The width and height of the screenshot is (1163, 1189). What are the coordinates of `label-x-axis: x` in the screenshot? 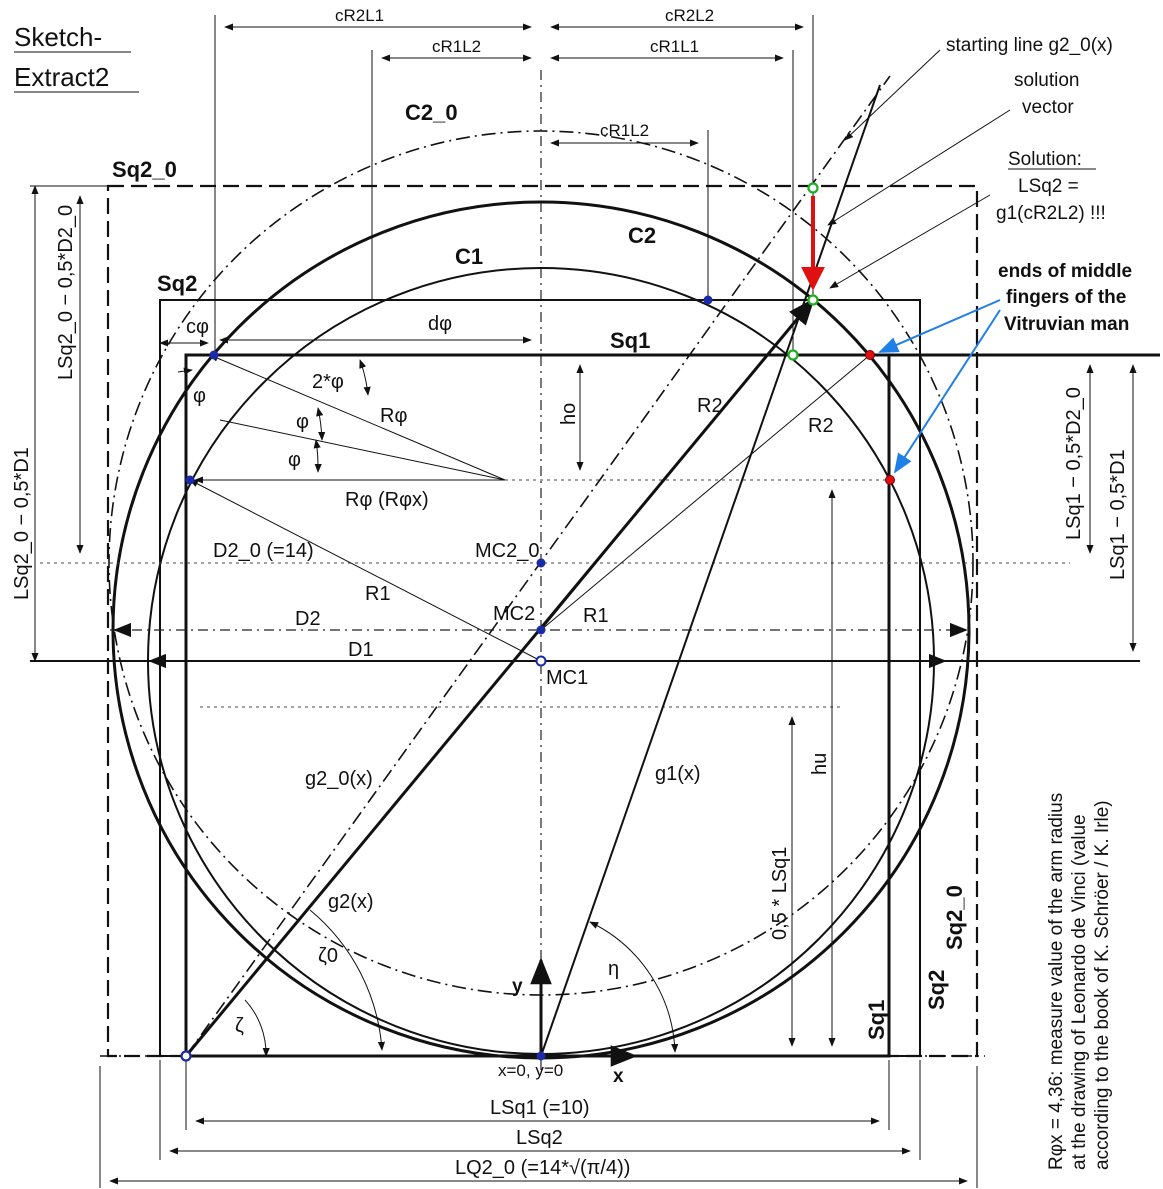 It's located at (618, 1076).